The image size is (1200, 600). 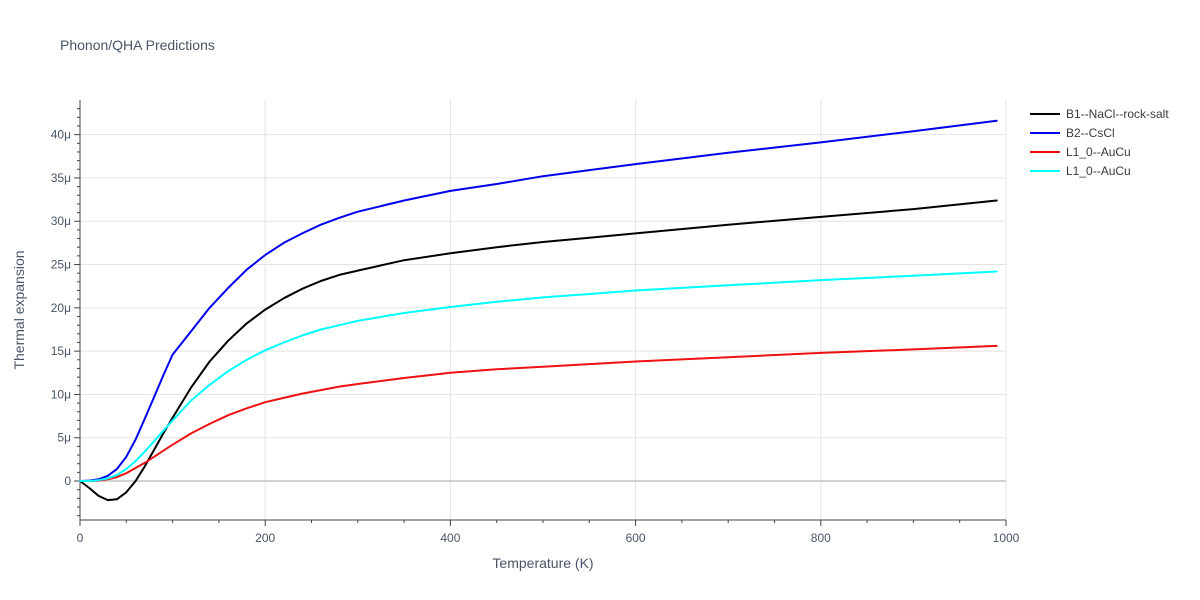 What do you see at coordinates (61, 394) in the screenshot?
I see `y-tick-label: 10μ` at bounding box center [61, 394].